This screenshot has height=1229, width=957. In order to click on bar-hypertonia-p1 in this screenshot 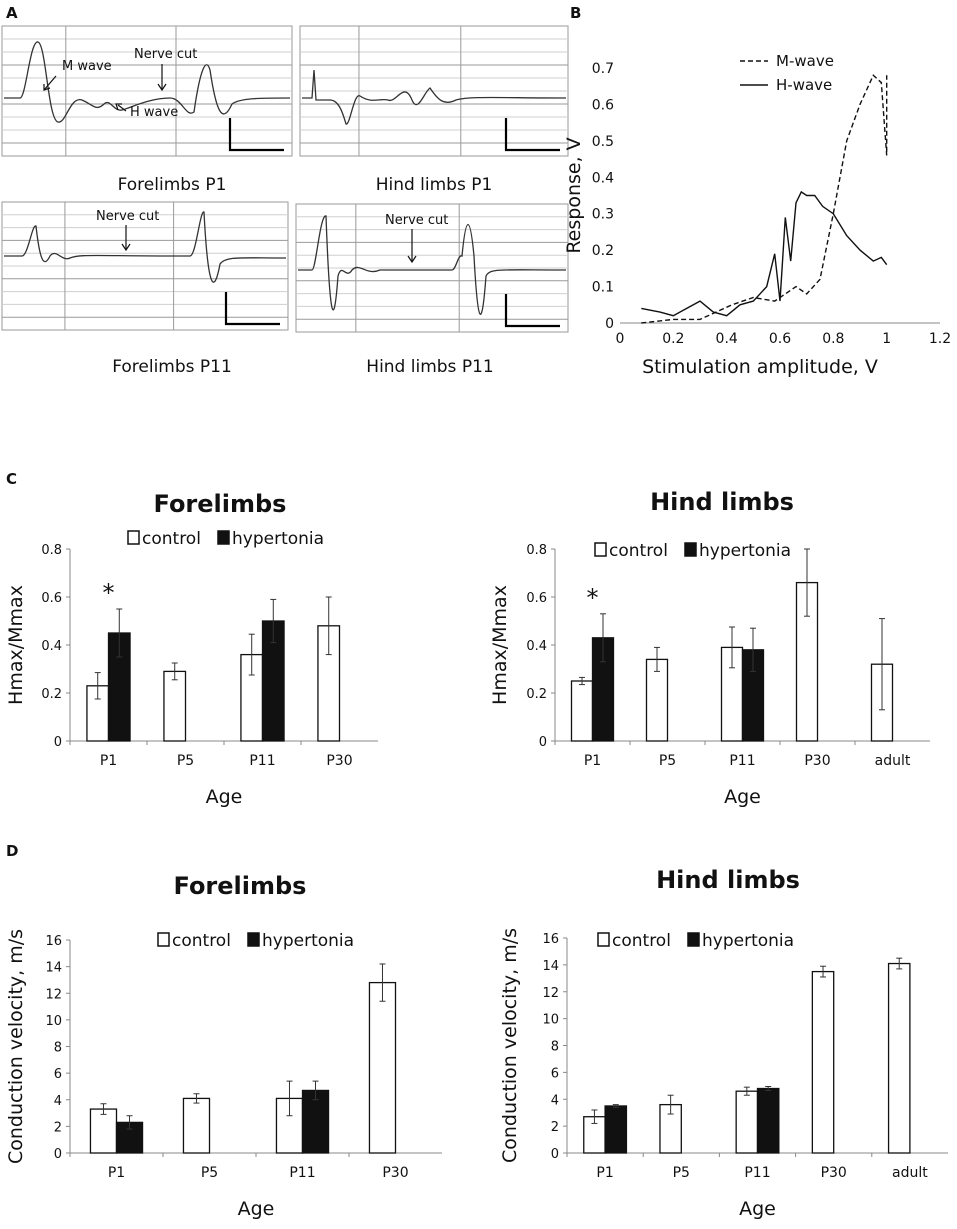, I will do `click(616, 1129)`.